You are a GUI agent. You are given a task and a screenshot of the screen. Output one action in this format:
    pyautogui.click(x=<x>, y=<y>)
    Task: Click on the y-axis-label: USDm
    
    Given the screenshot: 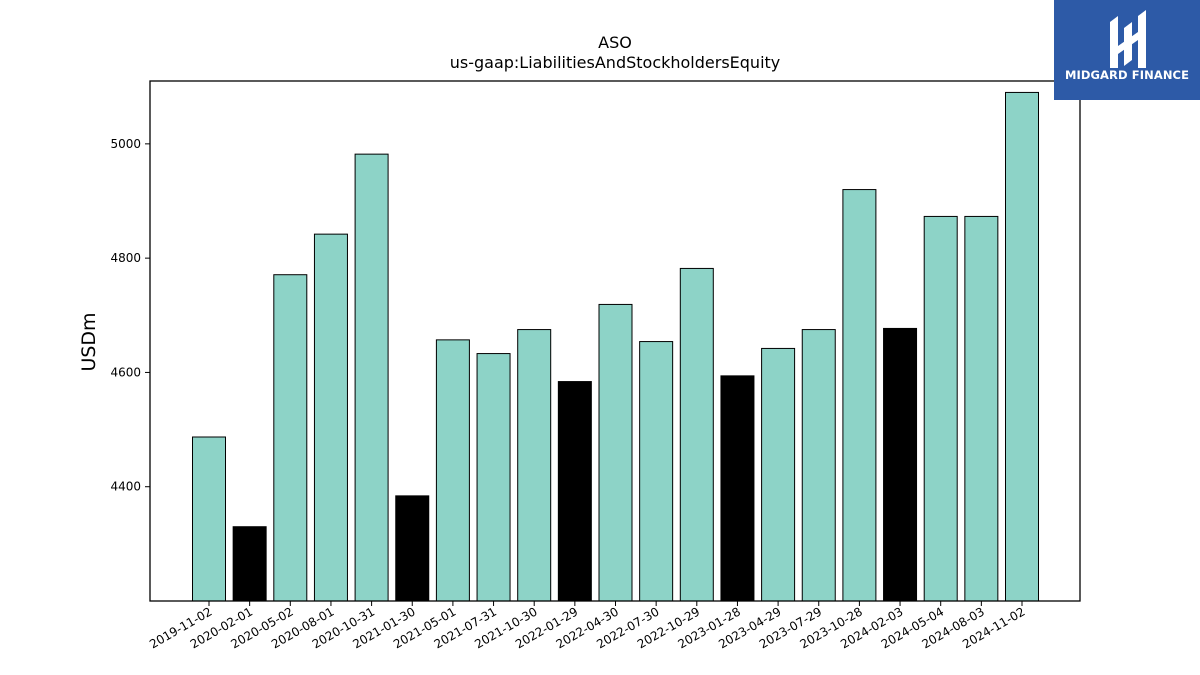 What is the action you would take?
    pyautogui.click(x=89, y=341)
    